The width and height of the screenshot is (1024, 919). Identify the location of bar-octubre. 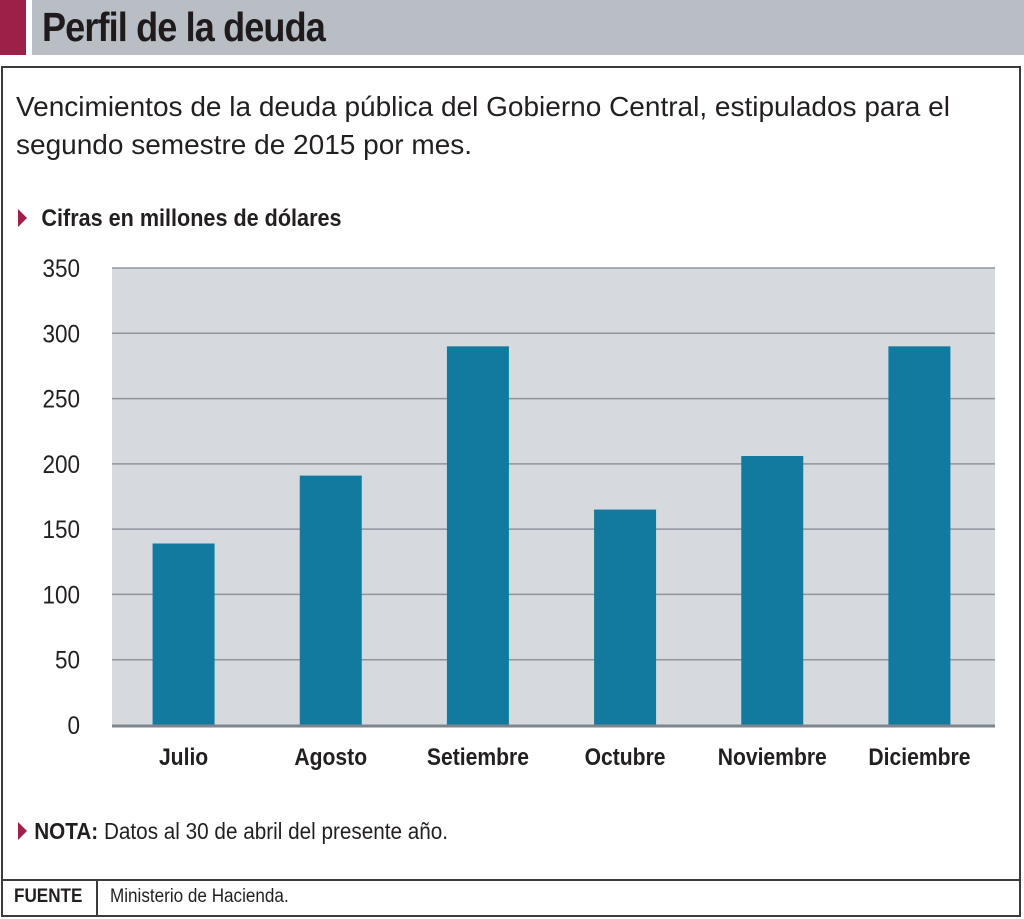
(625, 617).